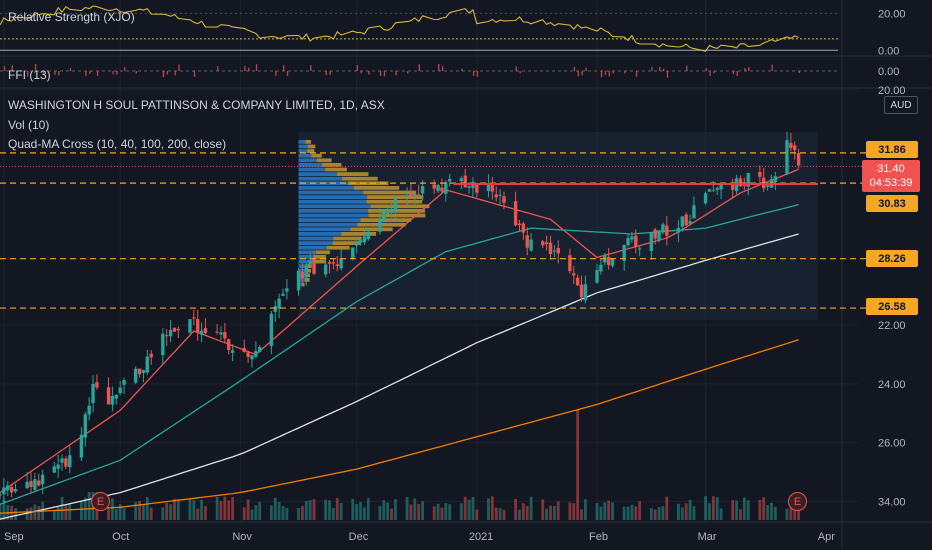 The height and width of the screenshot is (550, 932). Describe the element at coordinates (29, 75) in the screenshot. I see `ffi-legend: FFI (13)` at that location.